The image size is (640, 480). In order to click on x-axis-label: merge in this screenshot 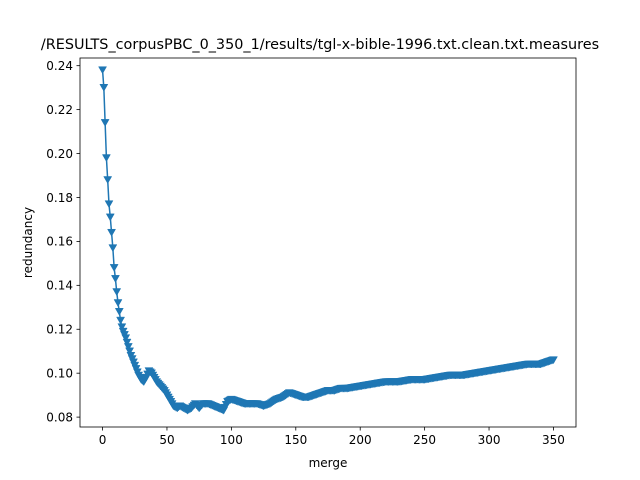, I will do `click(328, 463)`.